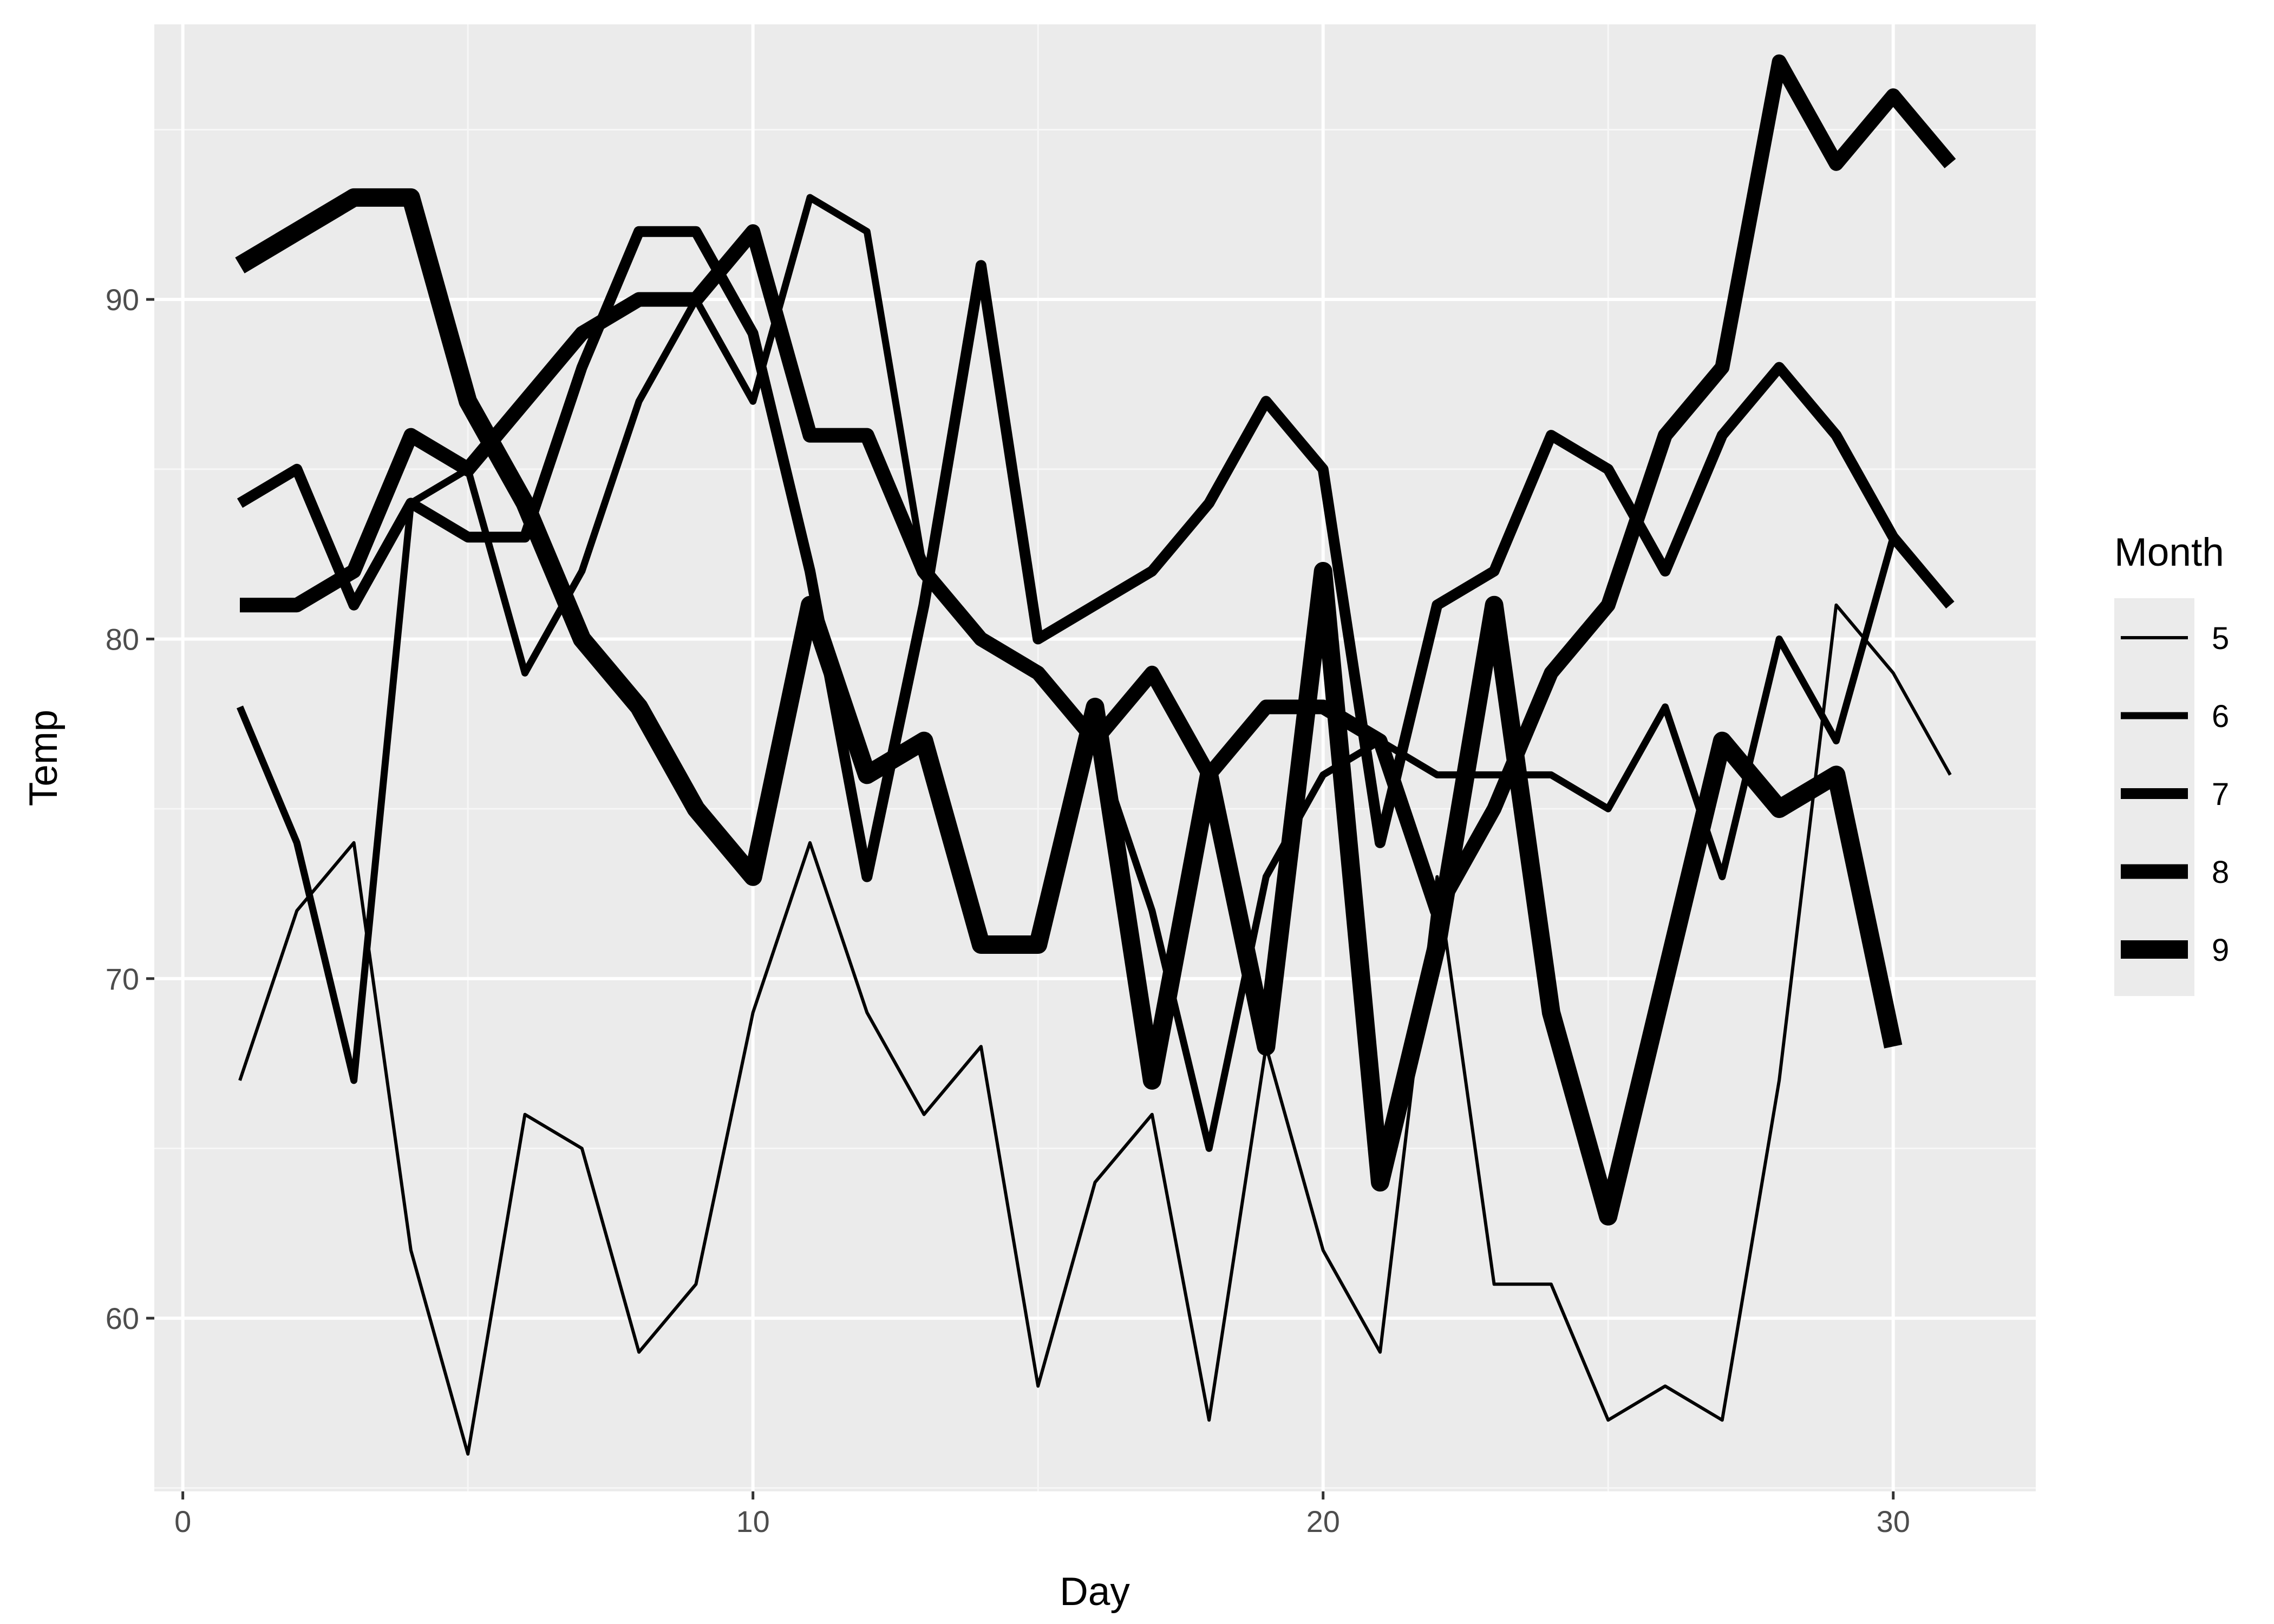  What do you see at coordinates (2221, 872) in the screenshot?
I see `legend-label: 8` at bounding box center [2221, 872].